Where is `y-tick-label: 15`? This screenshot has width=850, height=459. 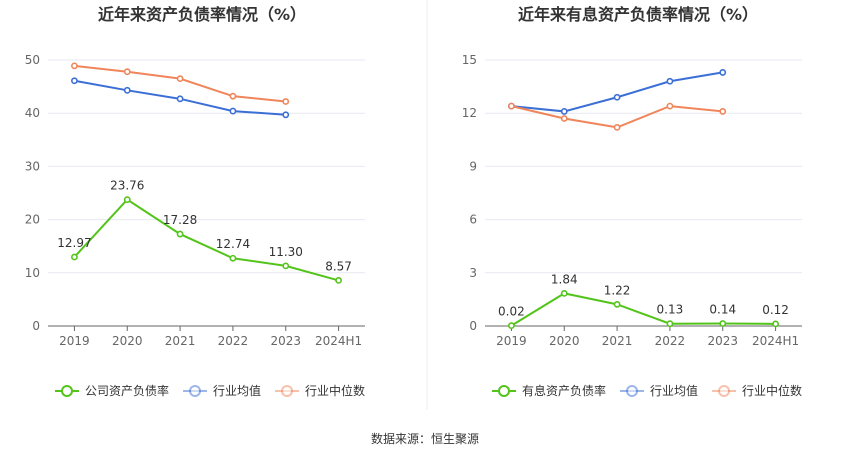 y-tick-label: 15 is located at coordinates (469, 60).